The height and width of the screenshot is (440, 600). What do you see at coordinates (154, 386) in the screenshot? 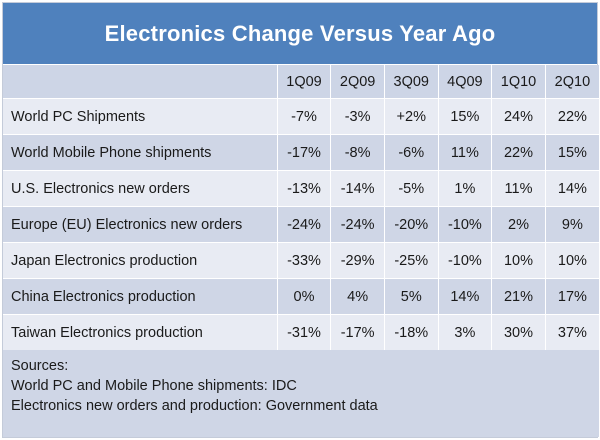
I see `source-line: World PC and Mobile Phone shipments: IDC` at bounding box center [154, 386].